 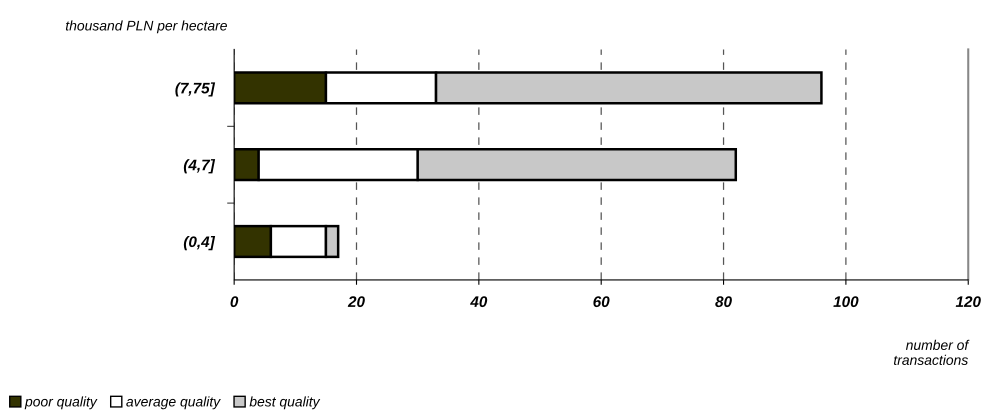 I want to click on x-axis-title: number of transactions, so click(x=932, y=352).